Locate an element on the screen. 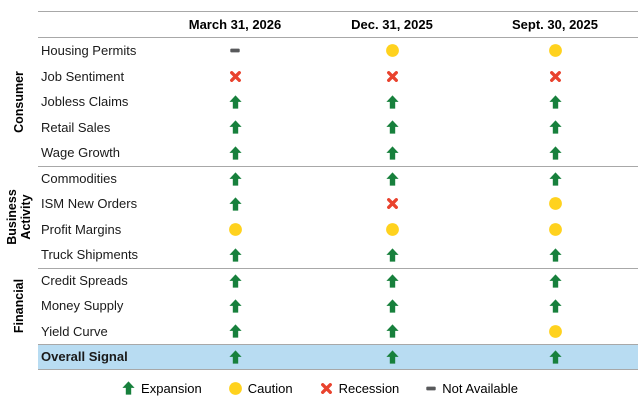 The width and height of the screenshot is (640, 409). row-label-retail-sales: Retail Sales is located at coordinates (98, 128).